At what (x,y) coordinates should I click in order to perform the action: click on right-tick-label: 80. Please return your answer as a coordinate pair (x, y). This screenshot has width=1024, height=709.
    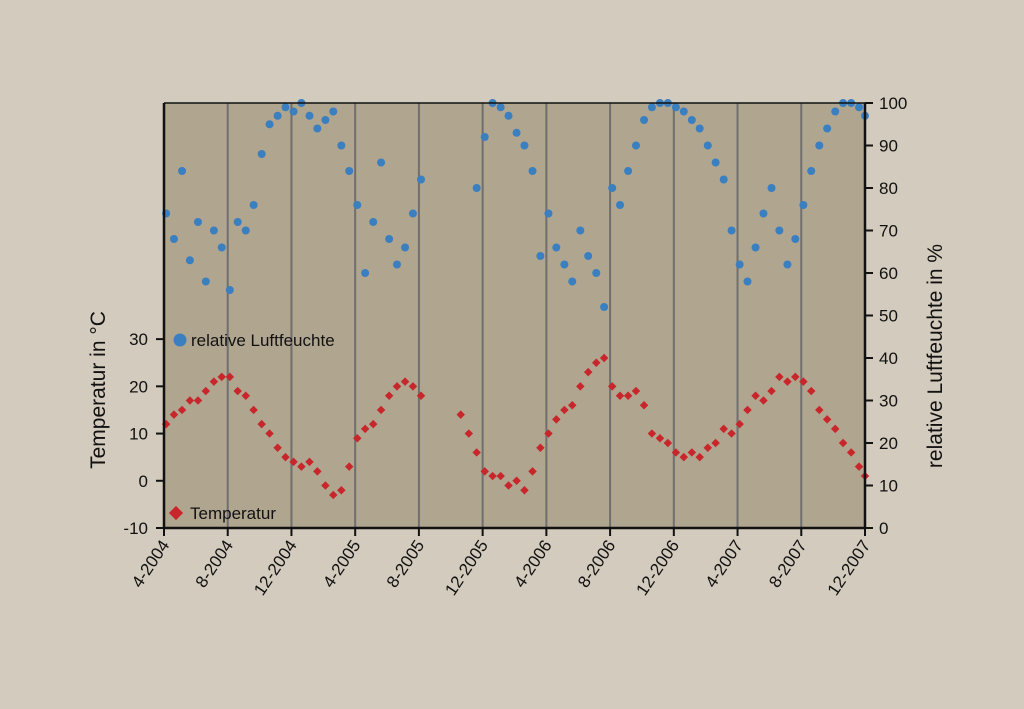
    Looking at the image, I should click on (888, 188).